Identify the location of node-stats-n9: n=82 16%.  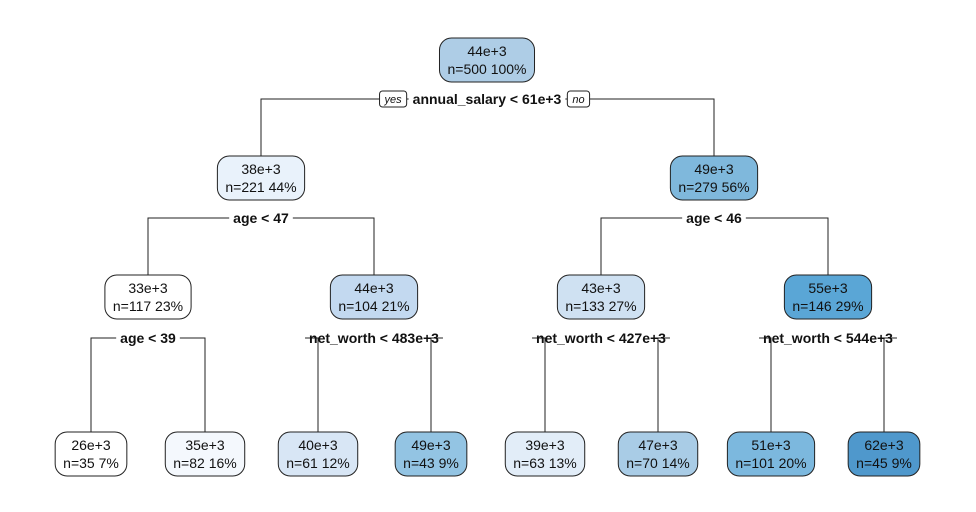
(204, 463).